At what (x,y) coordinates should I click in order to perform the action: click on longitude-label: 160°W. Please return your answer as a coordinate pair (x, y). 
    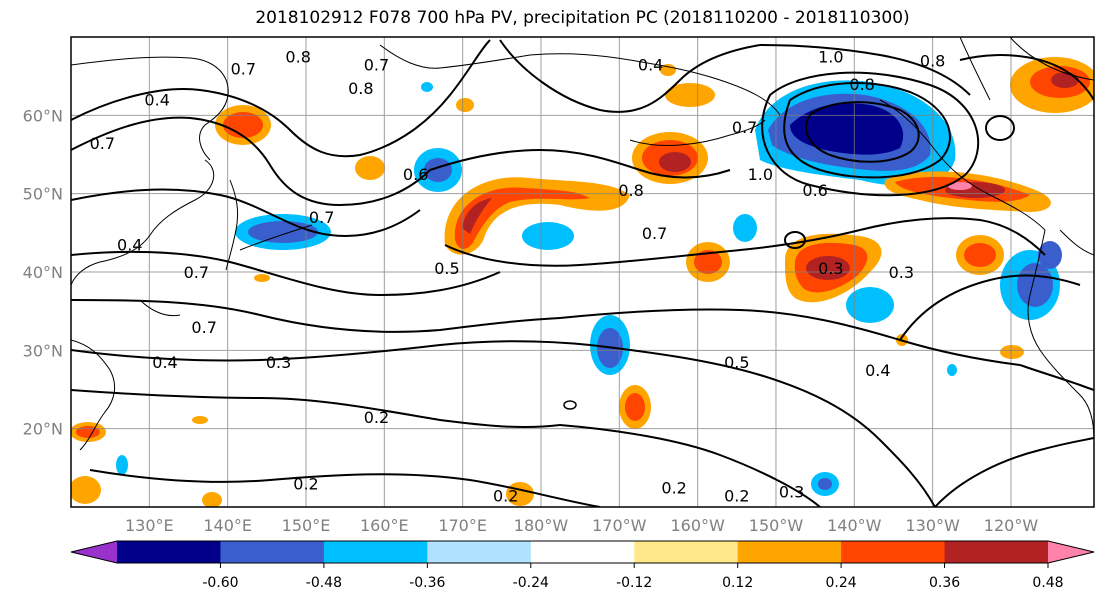
    Looking at the image, I should click on (697, 525).